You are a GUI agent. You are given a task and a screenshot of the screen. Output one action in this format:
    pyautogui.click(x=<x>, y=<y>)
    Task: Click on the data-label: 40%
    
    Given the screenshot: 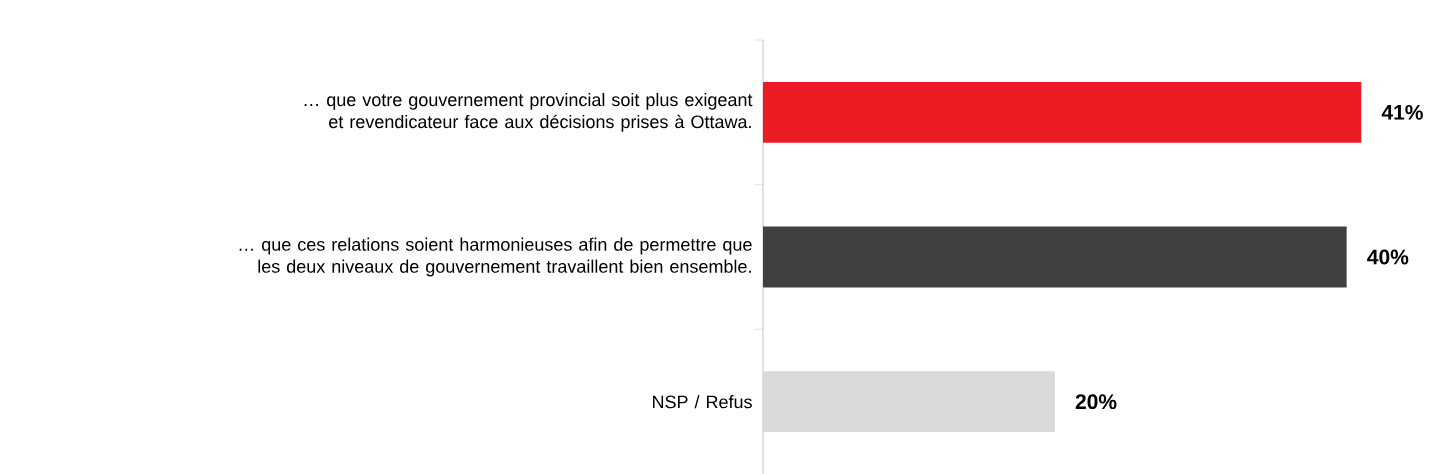 What is the action you would take?
    pyautogui.click(x=1388, y=257)
    